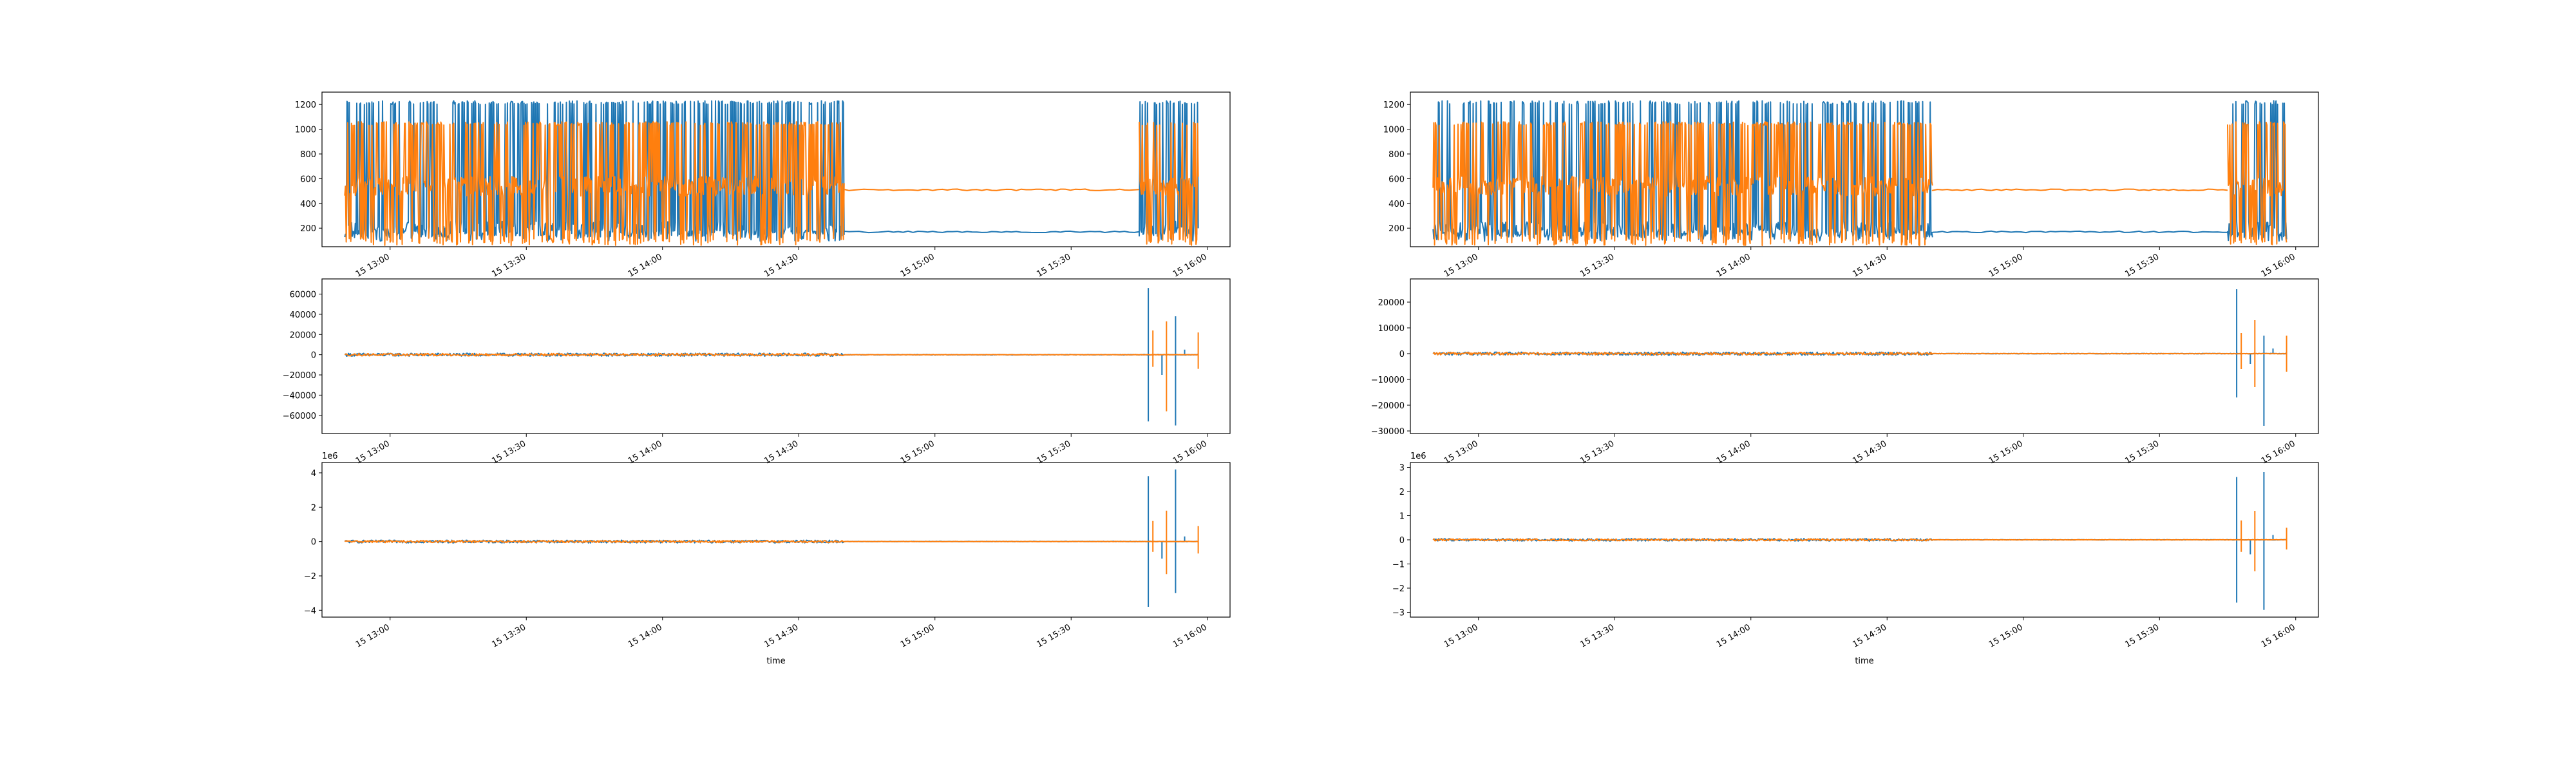  What do you see at coordinates (303, 295) in the screenshot?
I see `y-tick-label: 60000` at bounding box center [303, 295].